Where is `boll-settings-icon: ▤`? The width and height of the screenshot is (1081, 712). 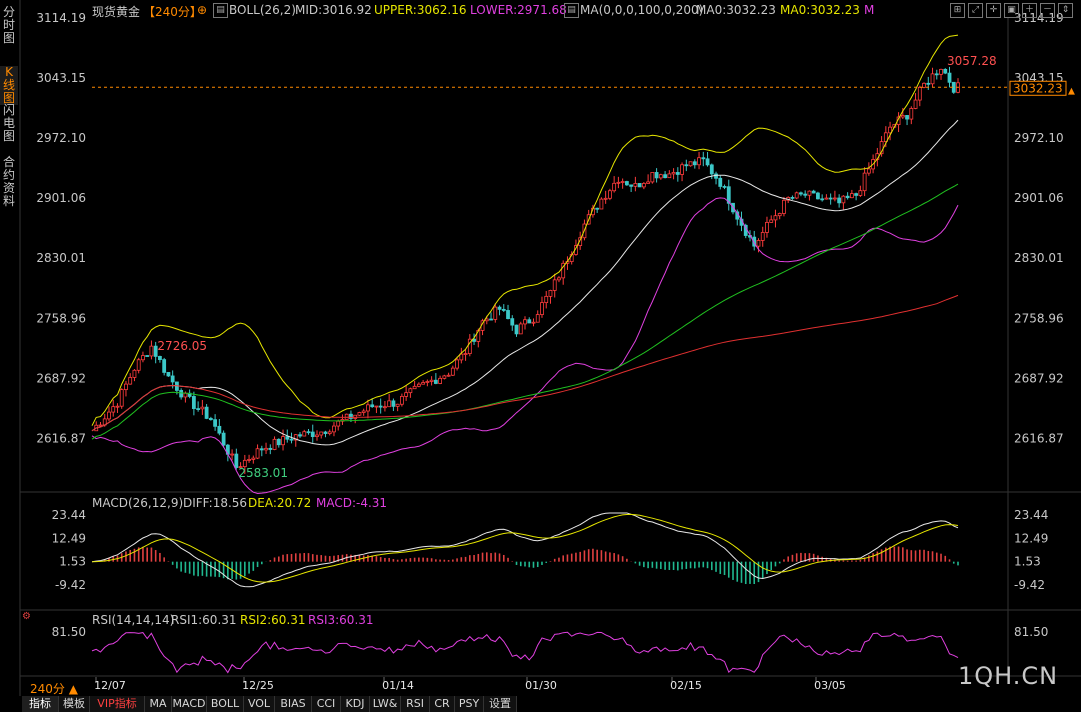 boll-settings-icon: ▤ is located at coordinates (220, 10).